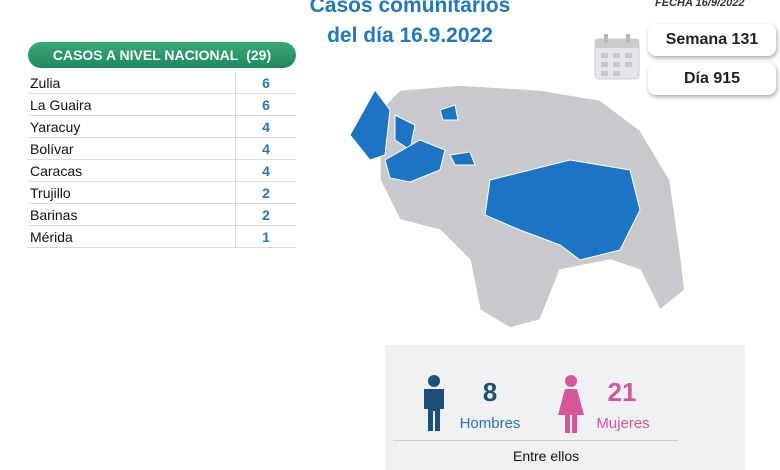 This screenshot has width=780, height=470. I want to click on table-row: La Guaira 6, so click(162, 105).